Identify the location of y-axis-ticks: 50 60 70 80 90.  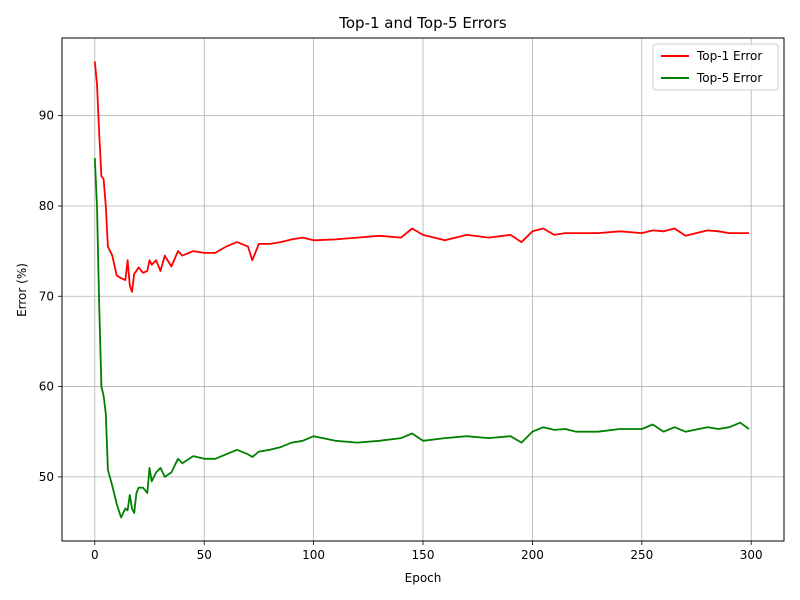
(50, 296).